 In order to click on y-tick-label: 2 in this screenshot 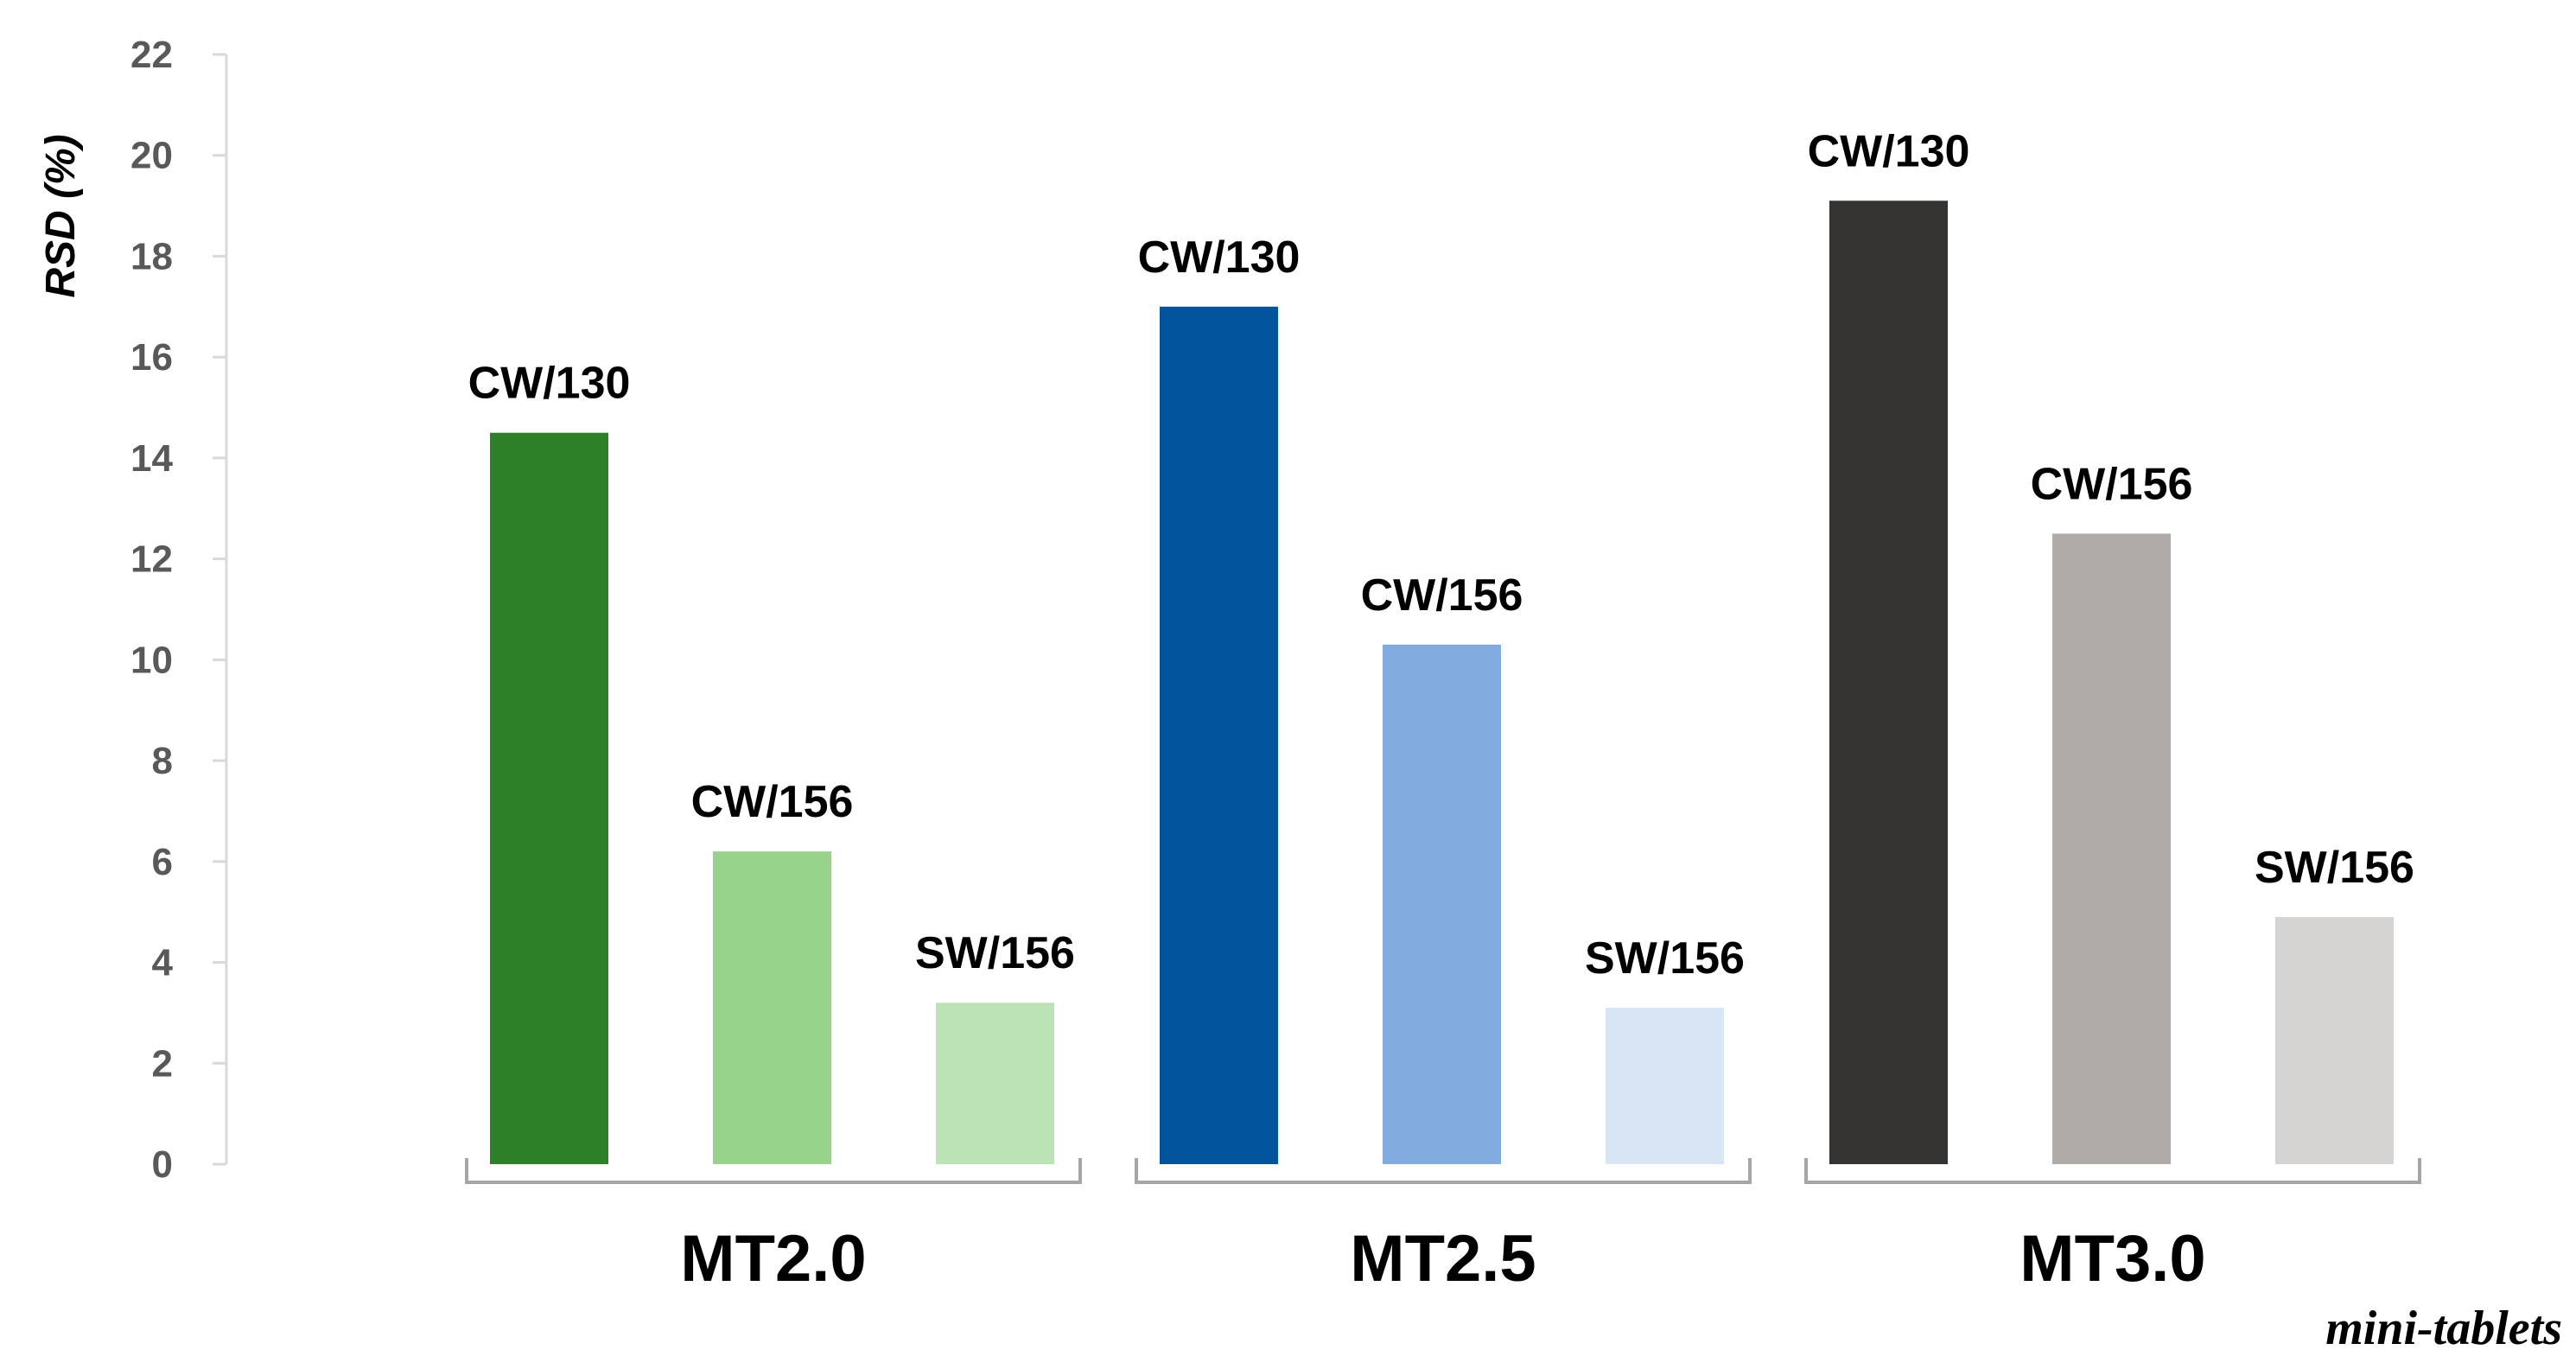, I will do `click(162, 1064)`.